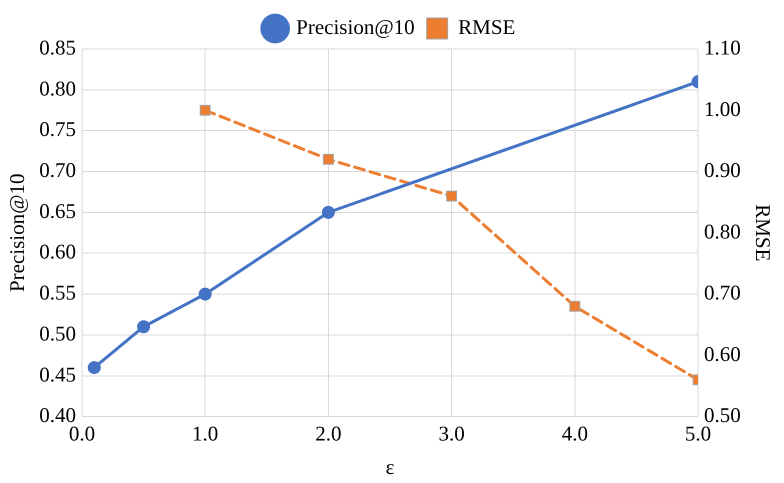 Image resolution: width=784 pixels, height=483 pixels. I want to click on x-tick-label: 2.0, so click(328, 434).